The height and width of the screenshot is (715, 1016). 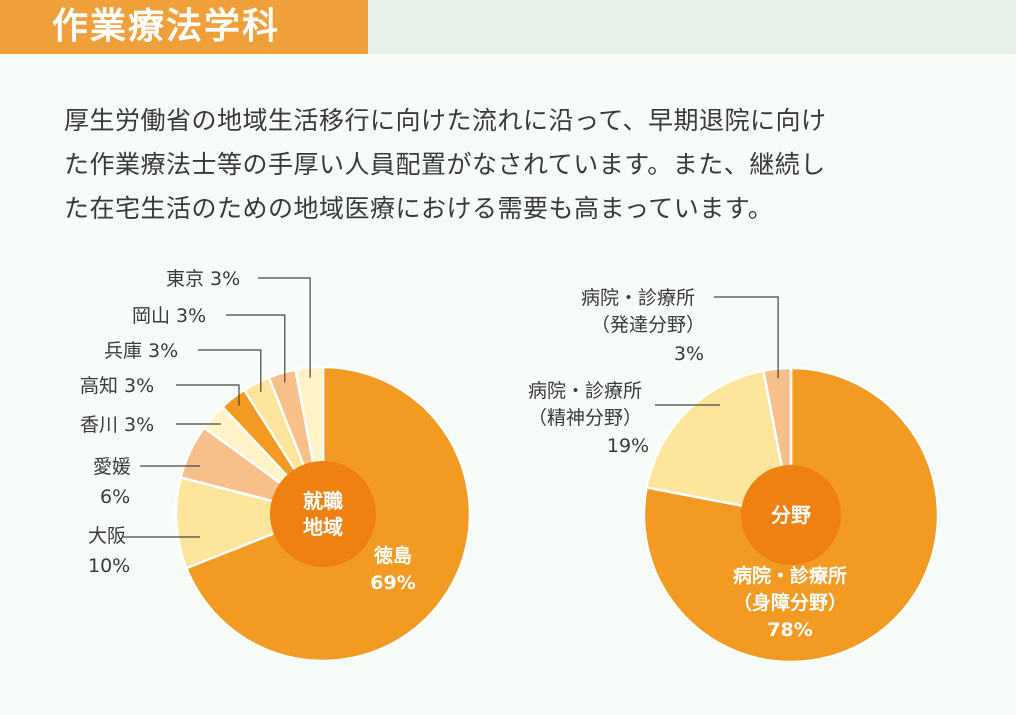 I want to click on pie1-label-name-0: 徳島, so click(x=392, y=555).